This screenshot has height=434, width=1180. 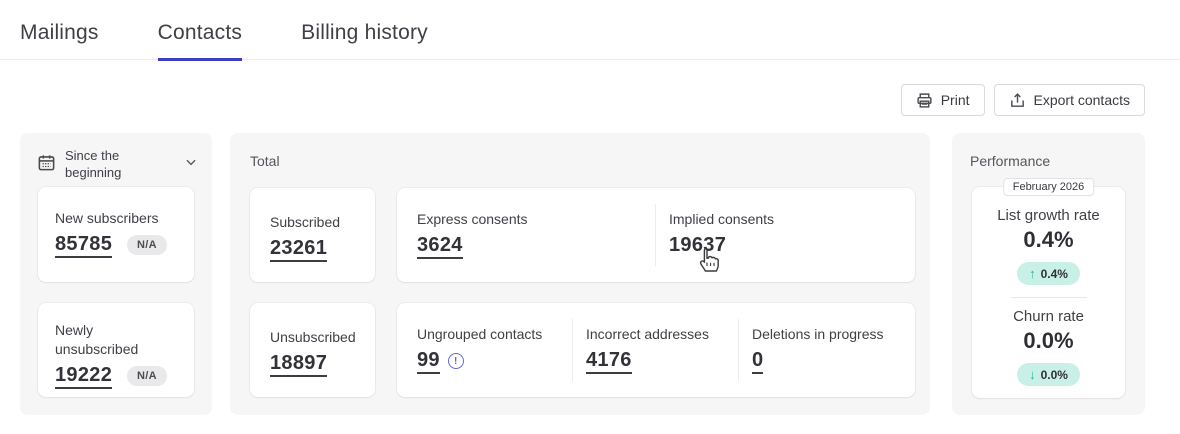 What do you see at coordinates (364, 32) in the screenshot?
I see `tab-billing-history: Billing history` at bounding box center [364, 32].